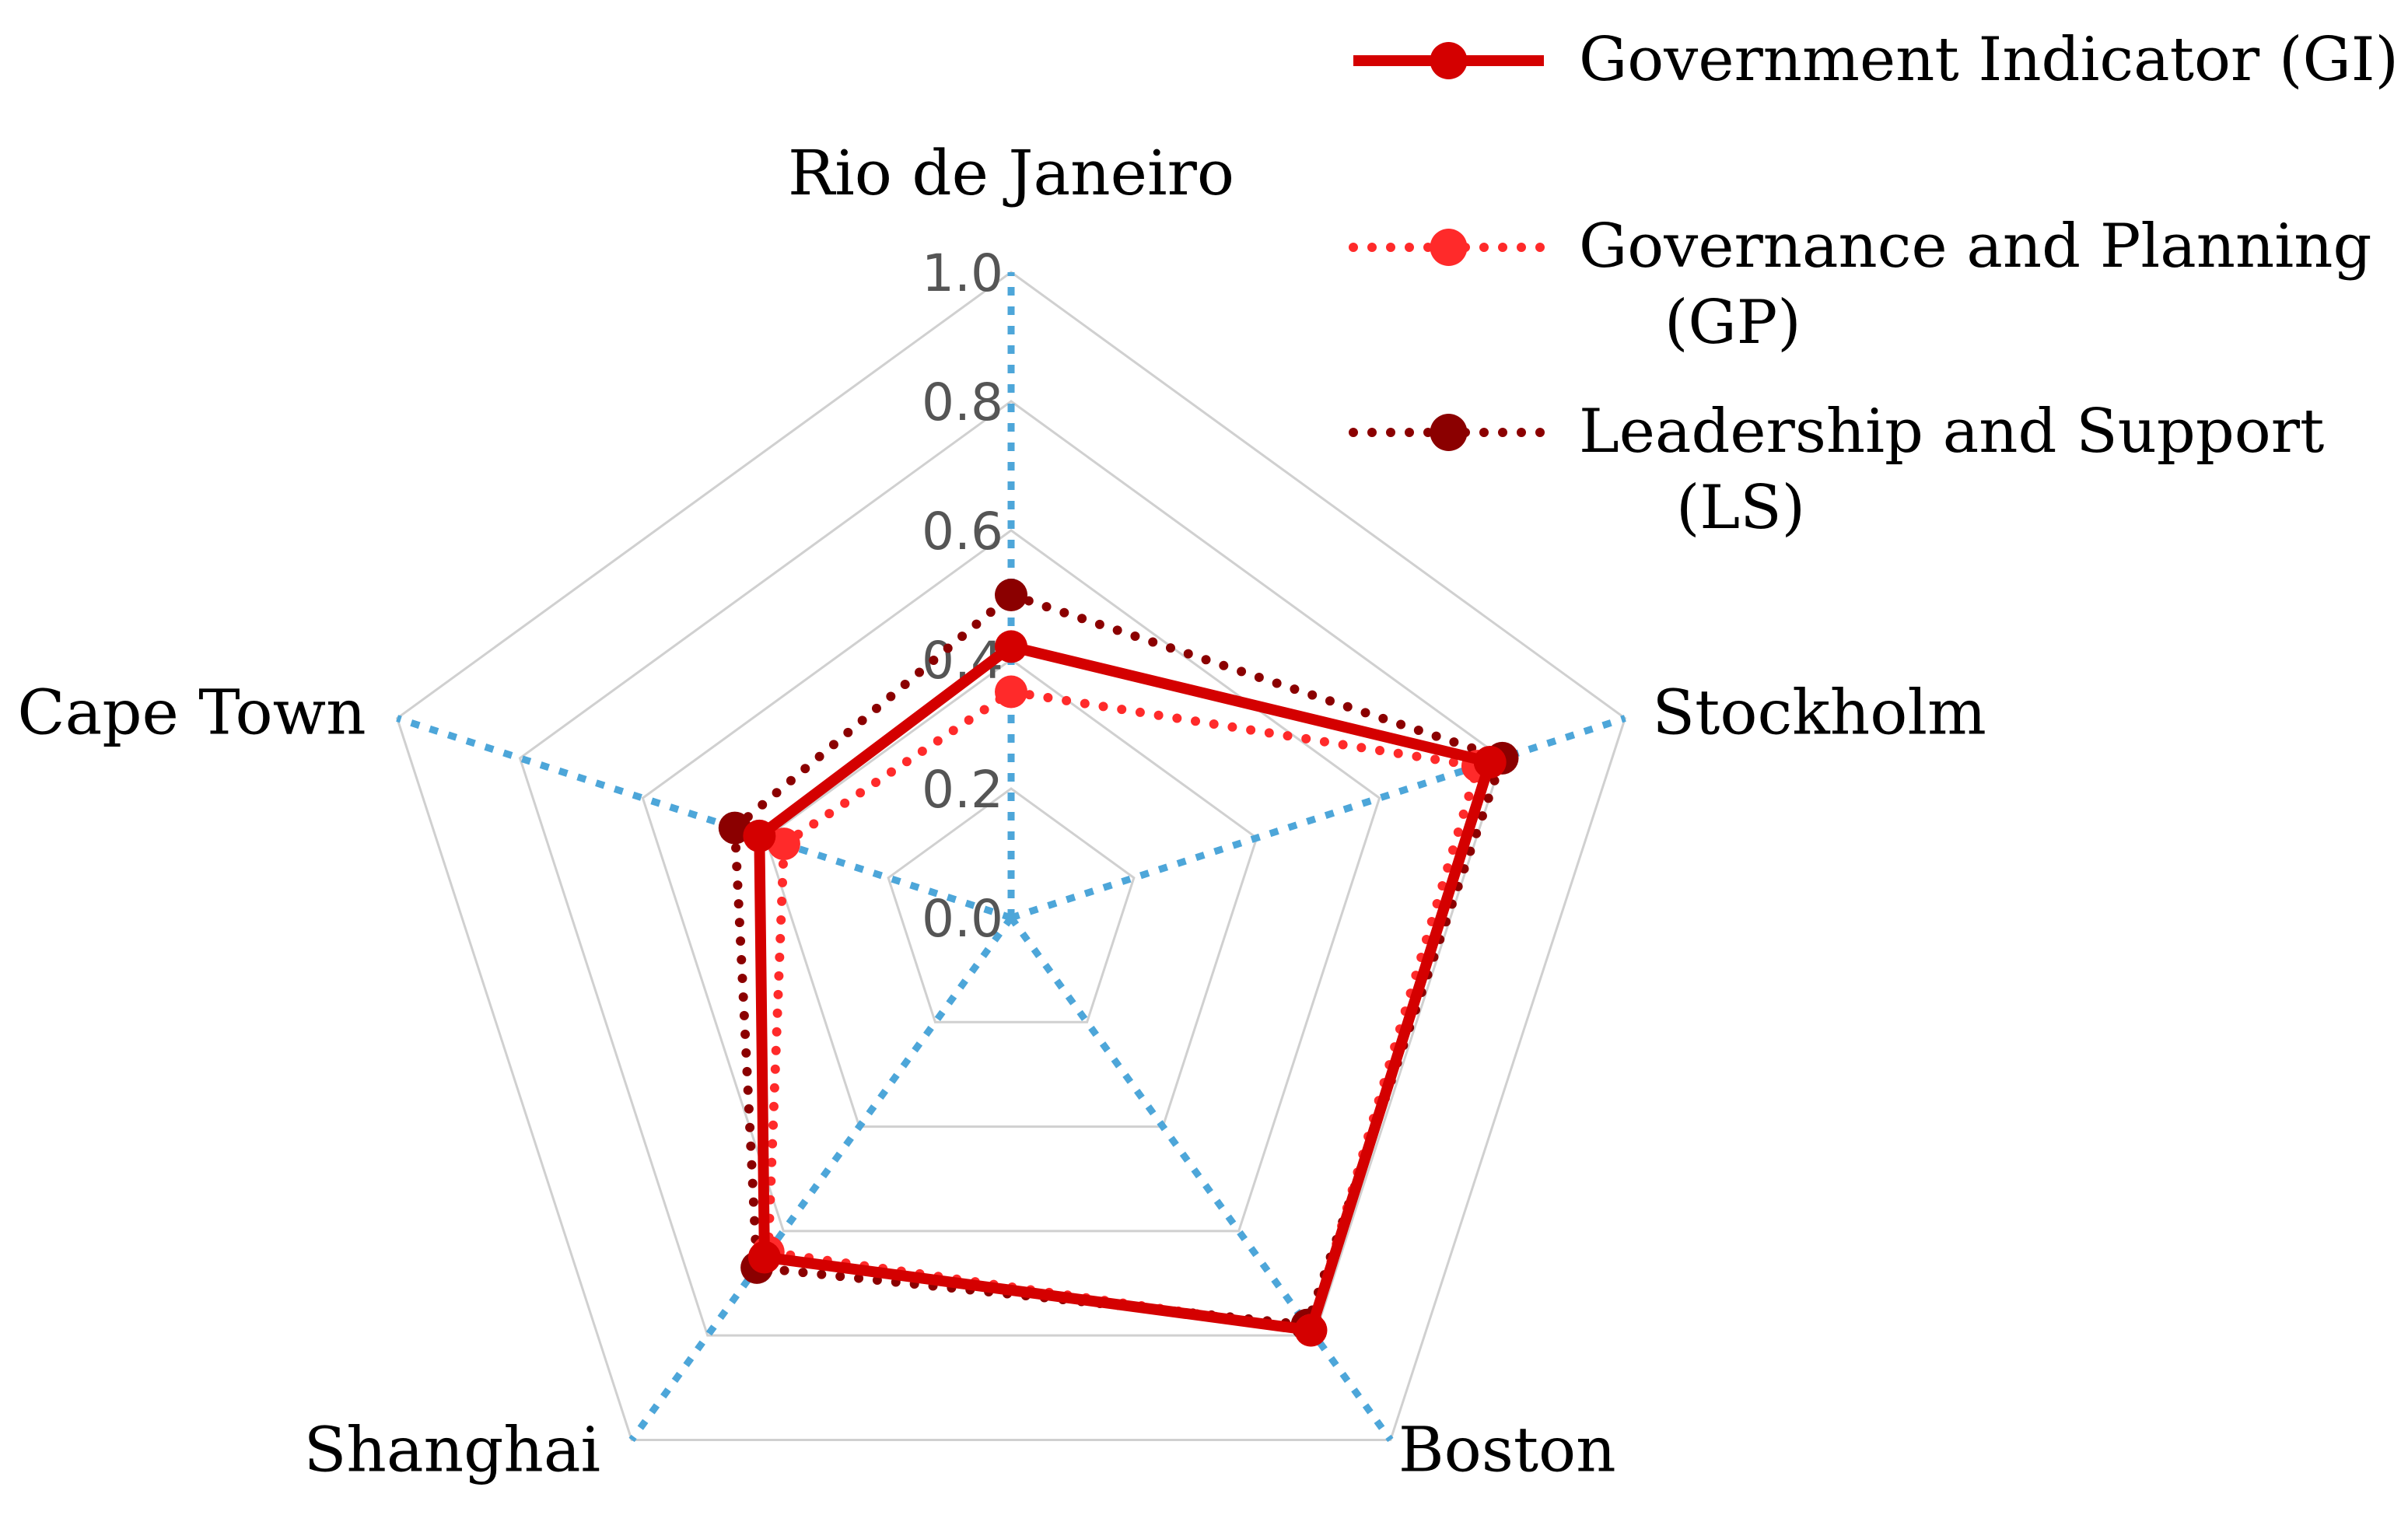 The image size is (2408, 1536). Describe the element at coordinates (962, 790) in the screenshot. I see `tick-label-1: 0.2` at that location.